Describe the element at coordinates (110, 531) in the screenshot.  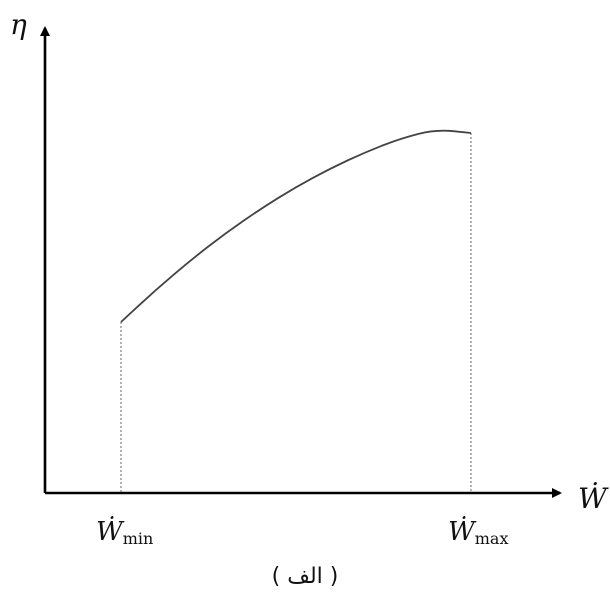
I see `x-marker-min-base: Ẇ` at that location.